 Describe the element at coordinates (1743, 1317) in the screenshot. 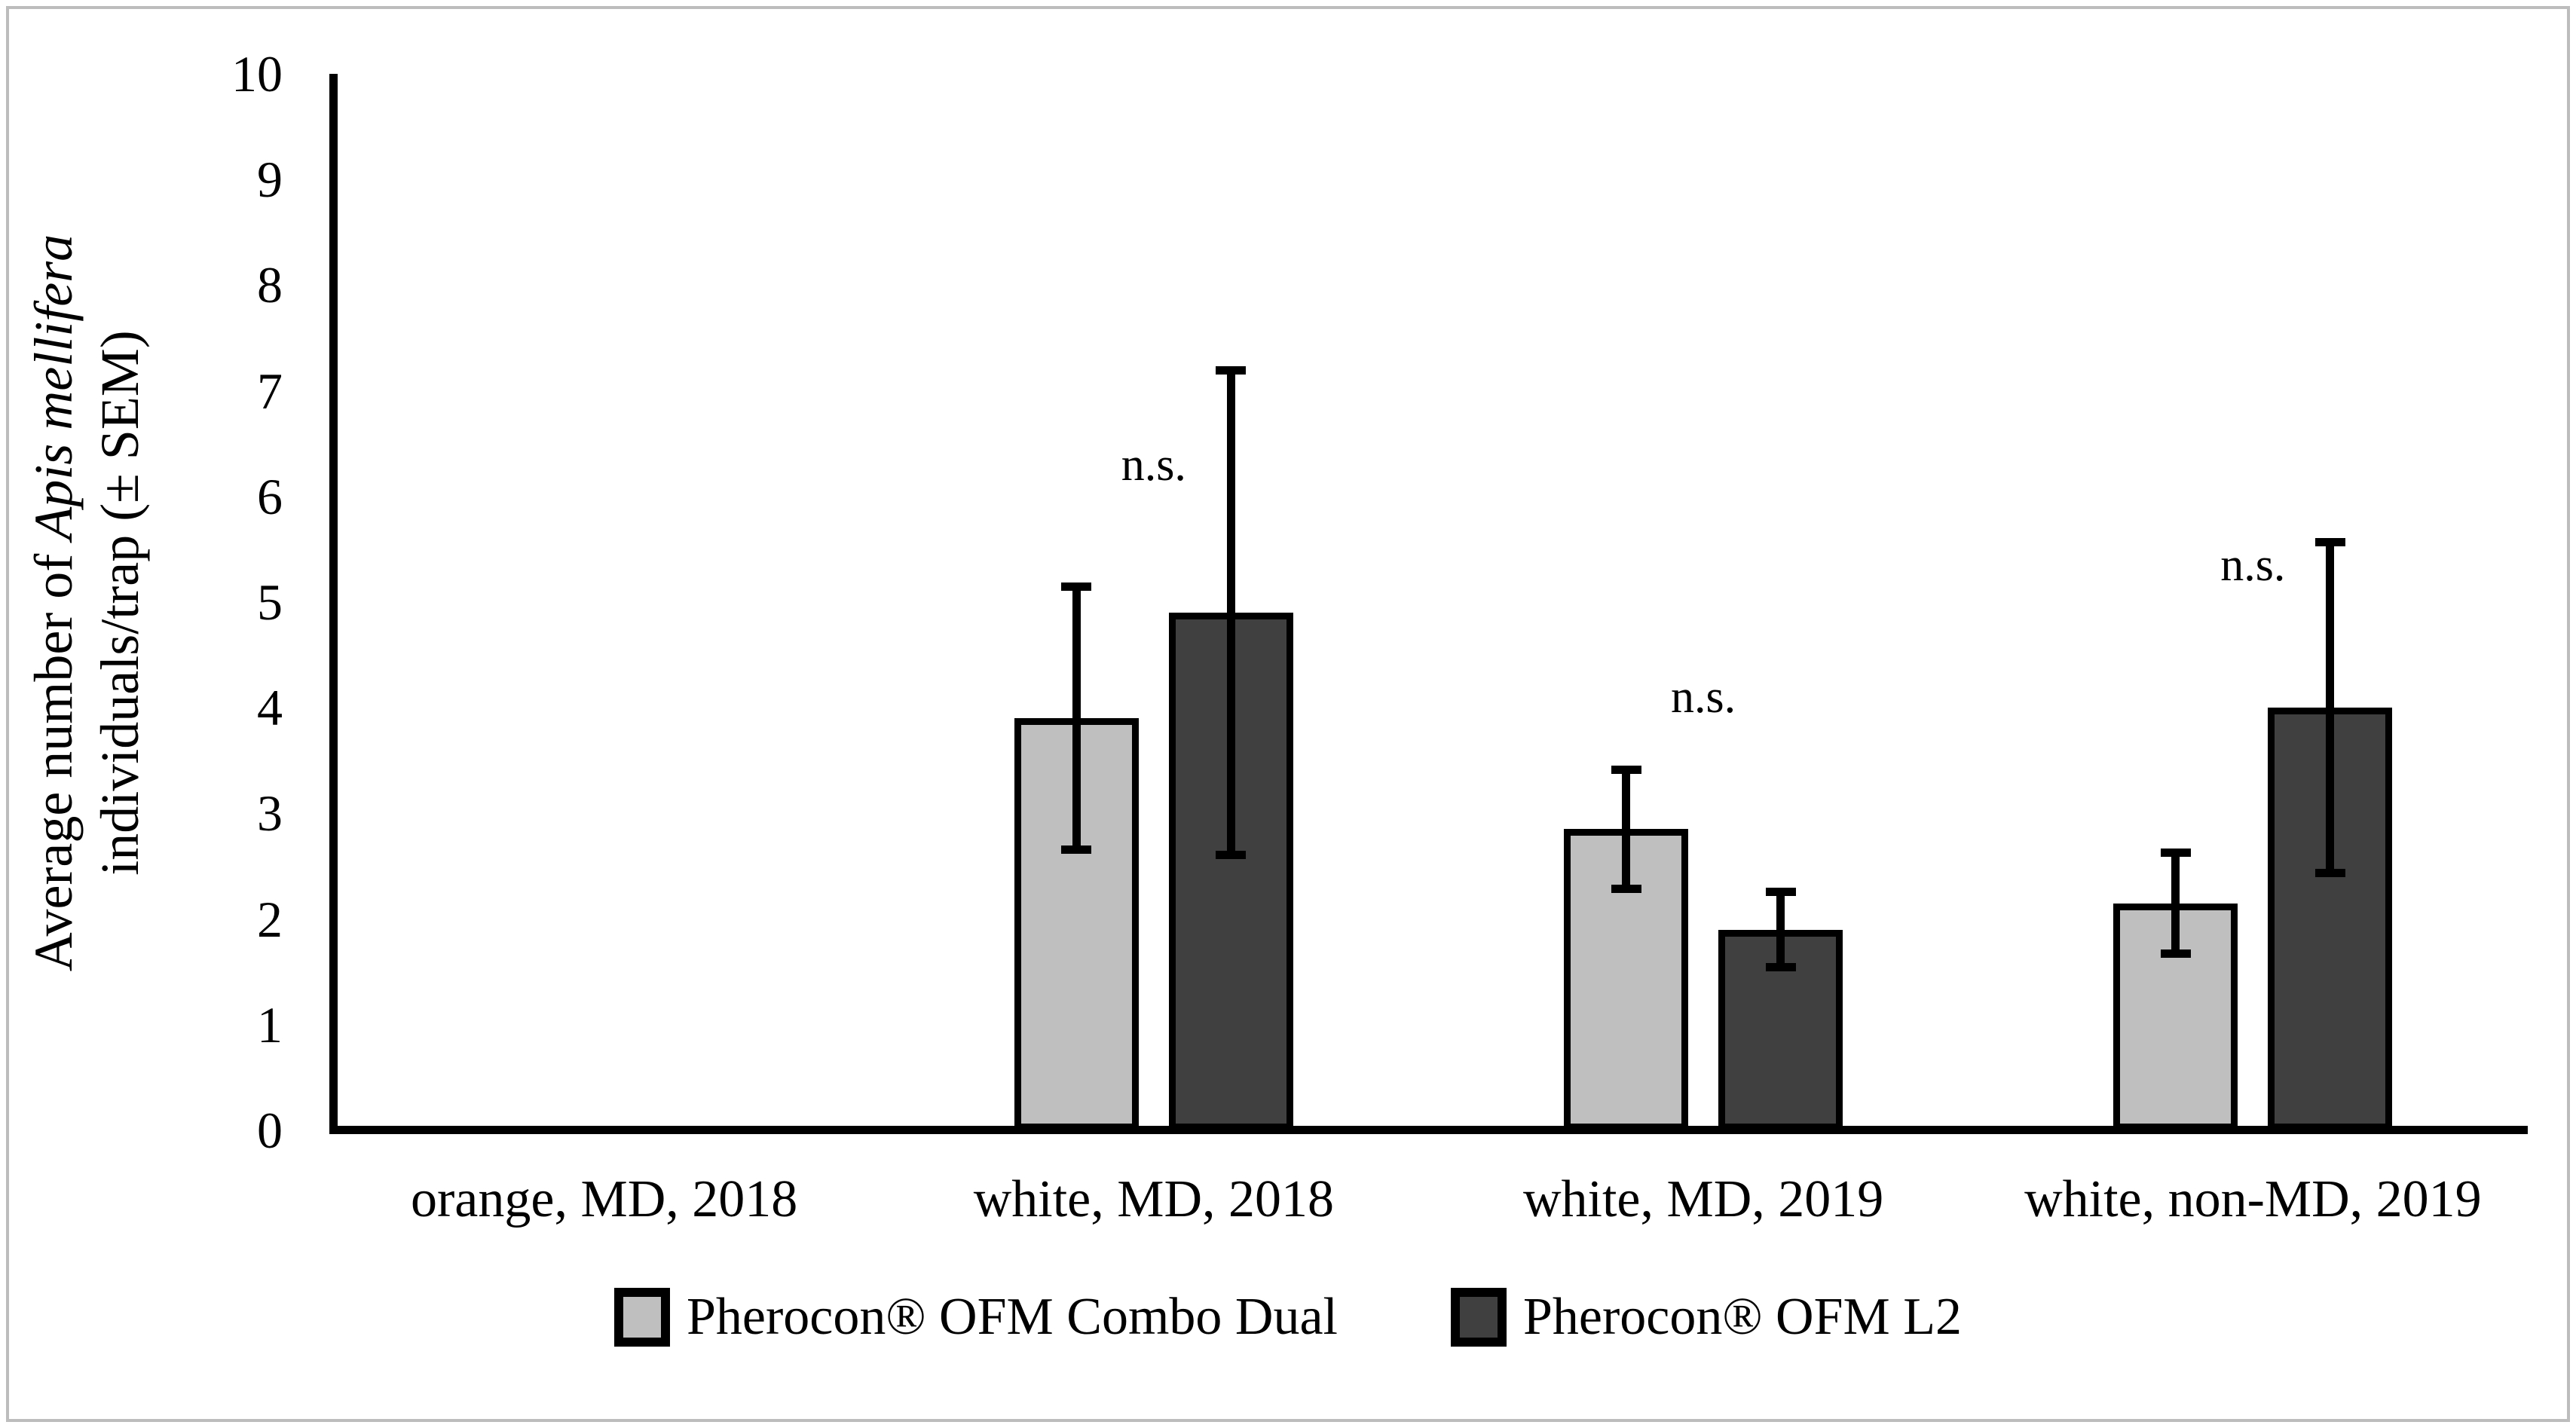

I see `legend-label-l2: Pherocon® OFM L2` at that location.